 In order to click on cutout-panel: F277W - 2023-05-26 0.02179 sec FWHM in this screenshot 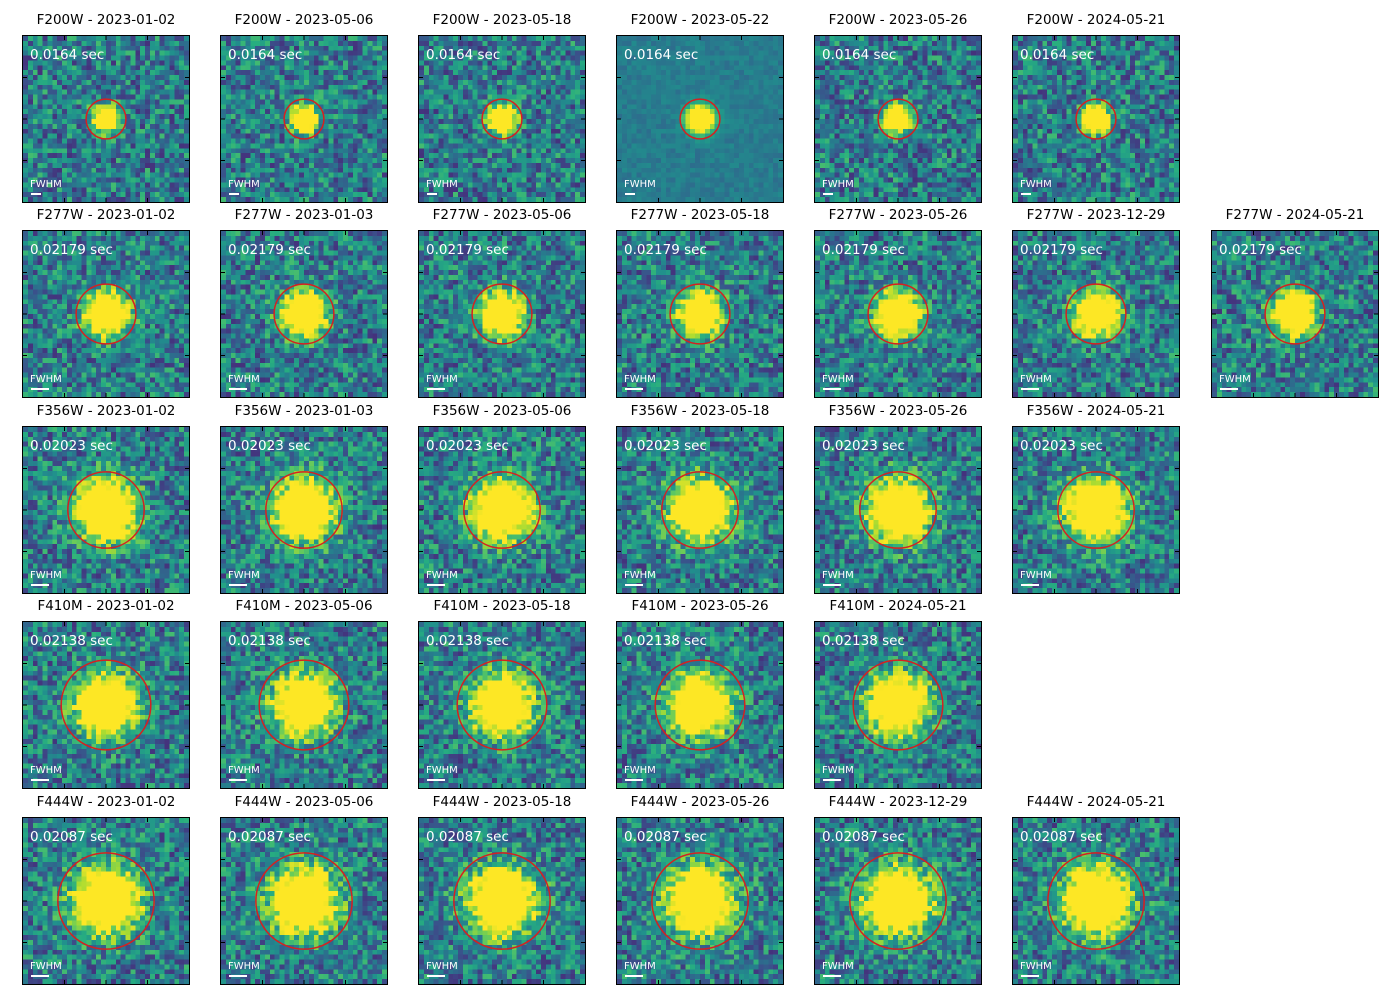, I will do `click(898, 302)`.